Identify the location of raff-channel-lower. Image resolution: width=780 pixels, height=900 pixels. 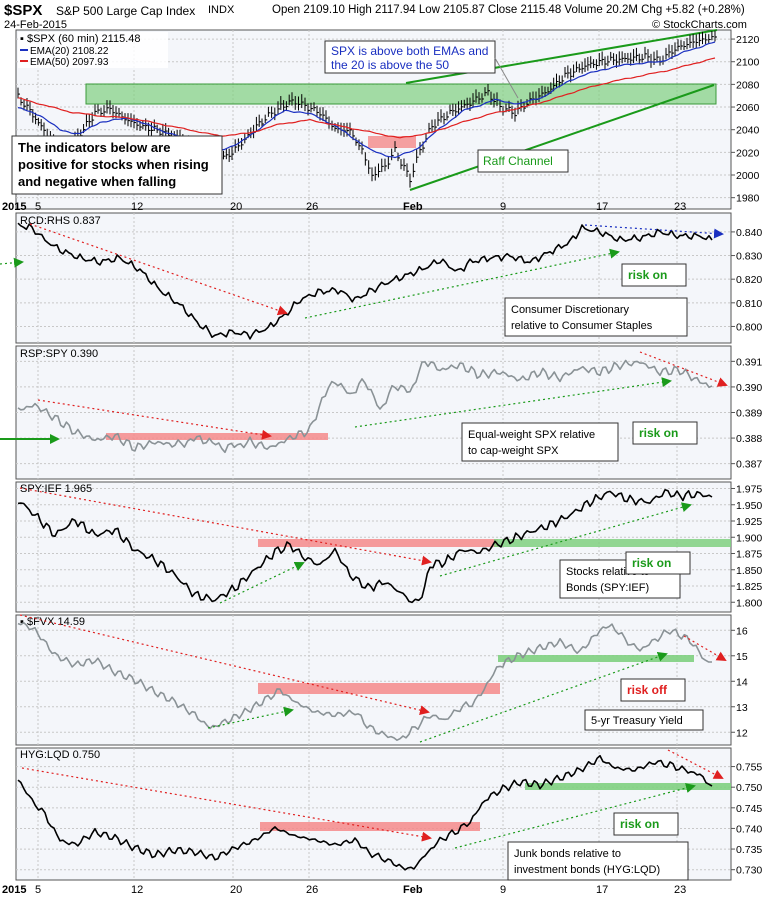
(562, 137).